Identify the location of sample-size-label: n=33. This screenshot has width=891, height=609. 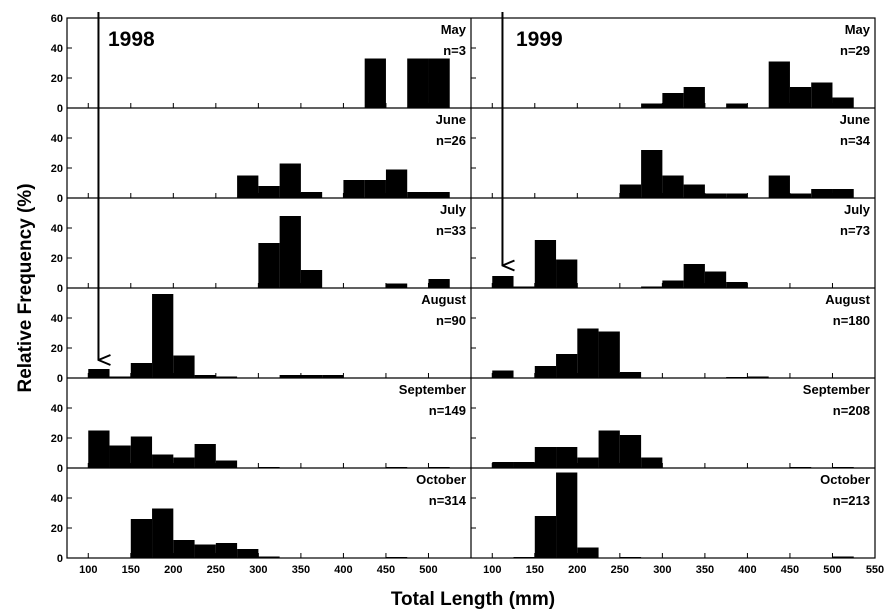
(451, 230).